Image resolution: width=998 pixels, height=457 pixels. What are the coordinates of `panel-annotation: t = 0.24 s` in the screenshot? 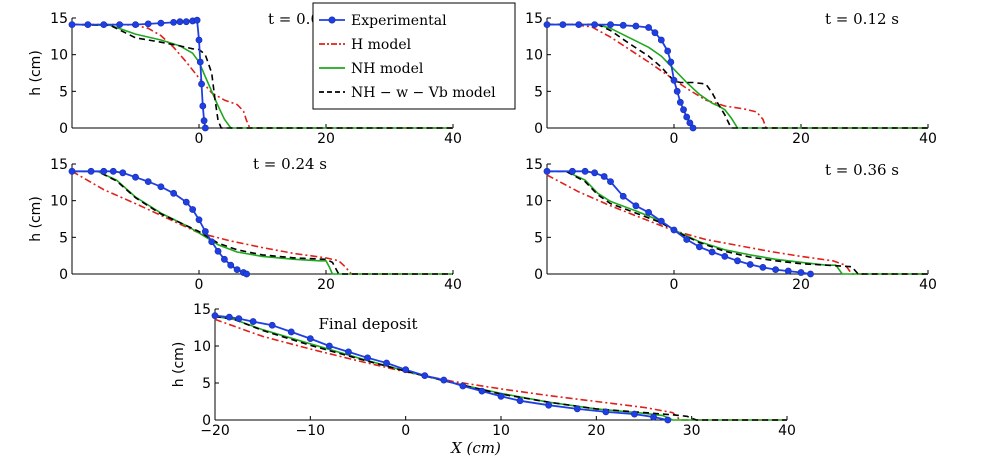 It's located at (290, 164).